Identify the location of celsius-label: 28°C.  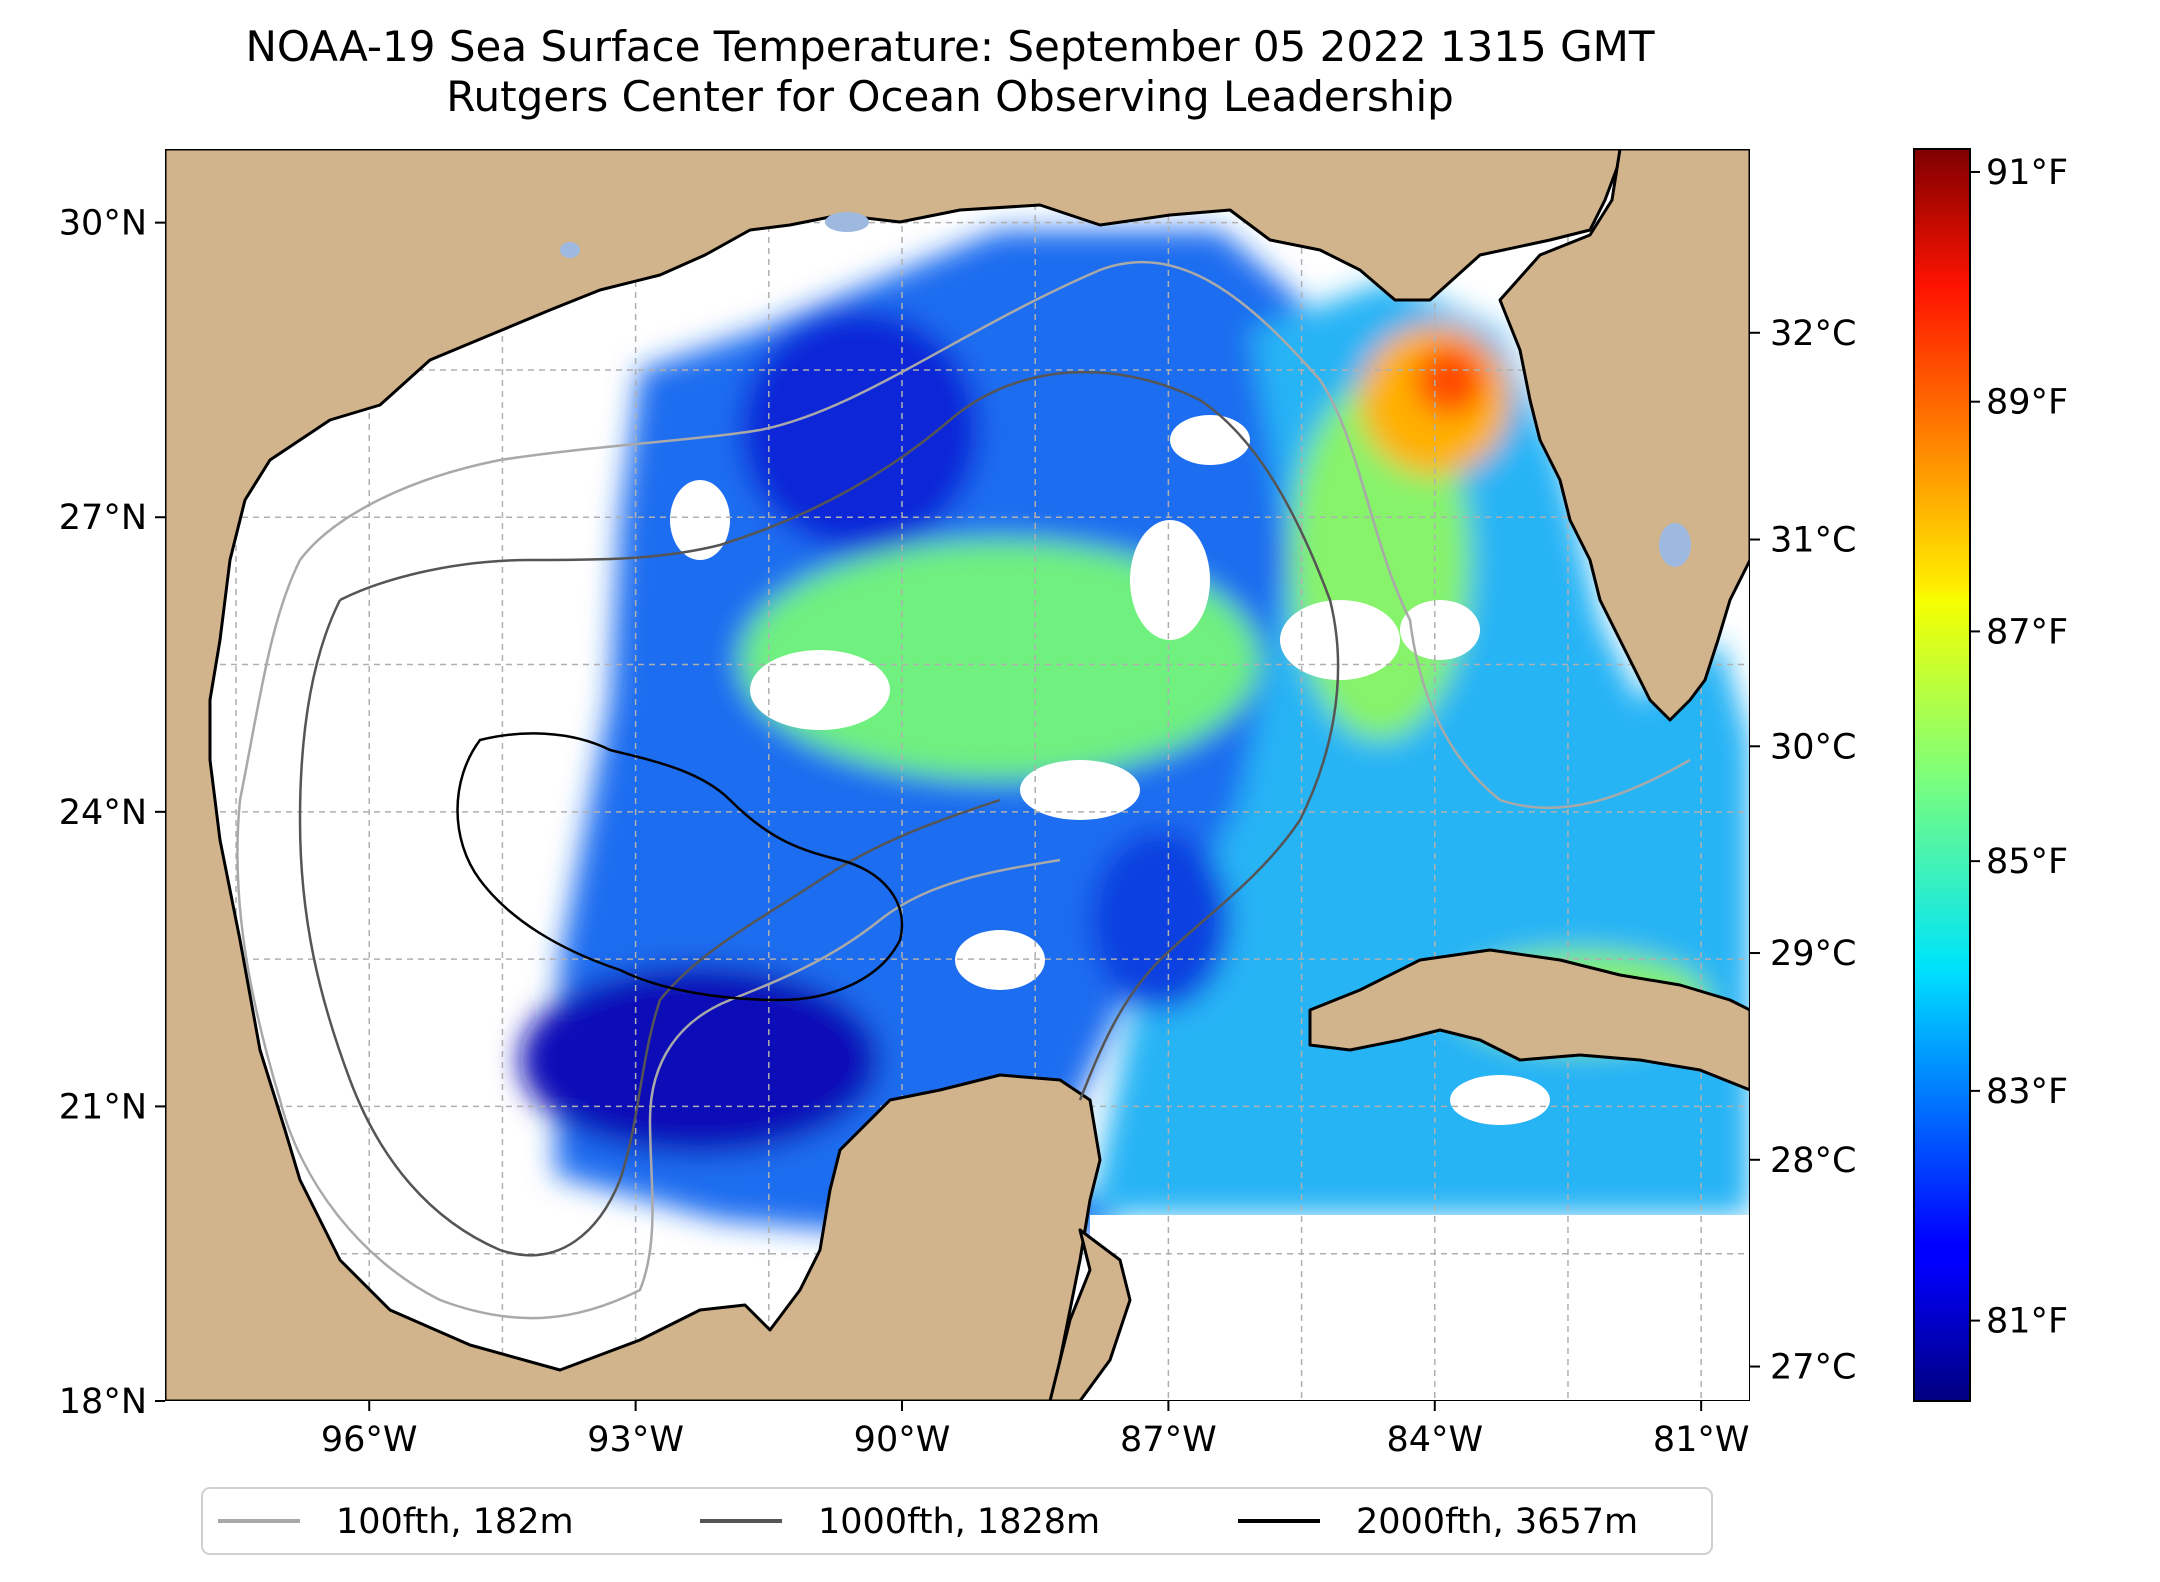
(1813, 1161).